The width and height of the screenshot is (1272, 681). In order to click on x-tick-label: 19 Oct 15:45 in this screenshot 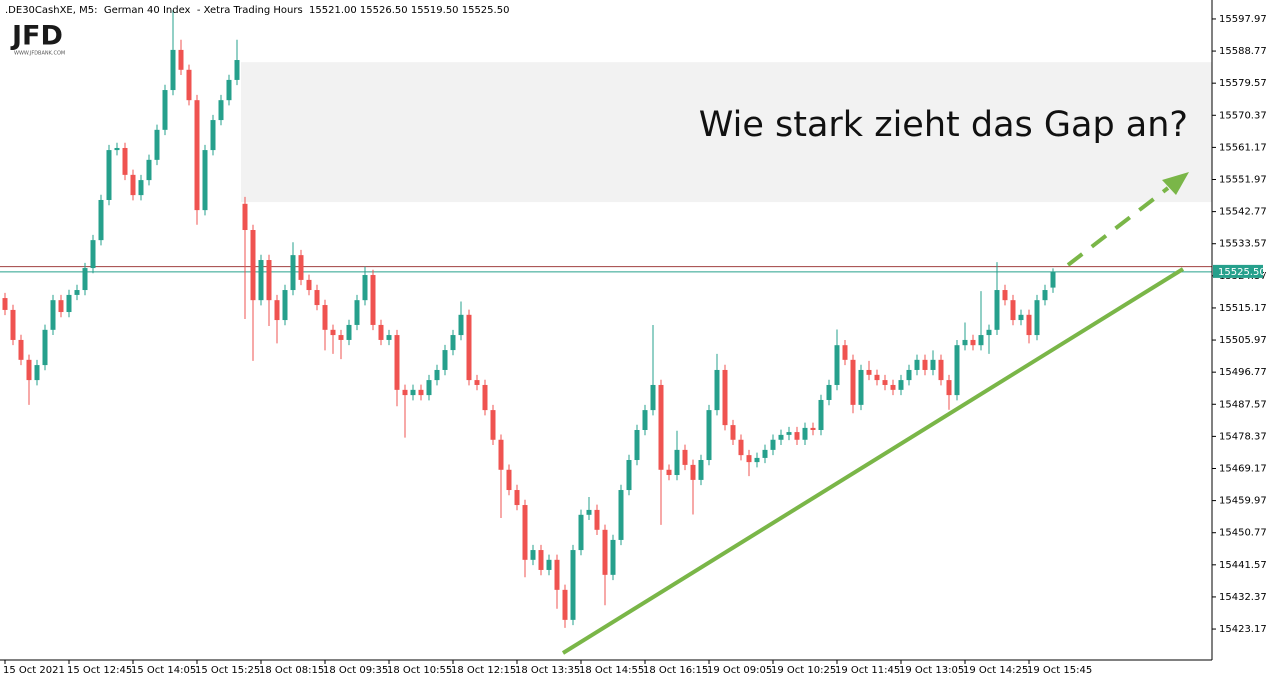, I will do `click(1059, 670)`.